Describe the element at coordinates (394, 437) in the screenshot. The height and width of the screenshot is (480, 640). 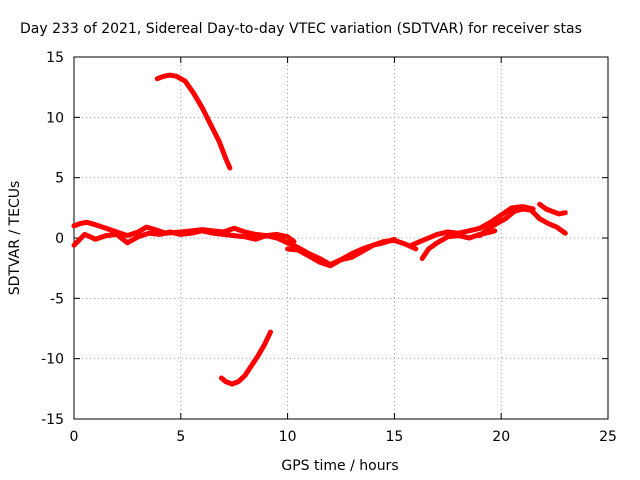
I see `x-tick-label: 15` at that location.